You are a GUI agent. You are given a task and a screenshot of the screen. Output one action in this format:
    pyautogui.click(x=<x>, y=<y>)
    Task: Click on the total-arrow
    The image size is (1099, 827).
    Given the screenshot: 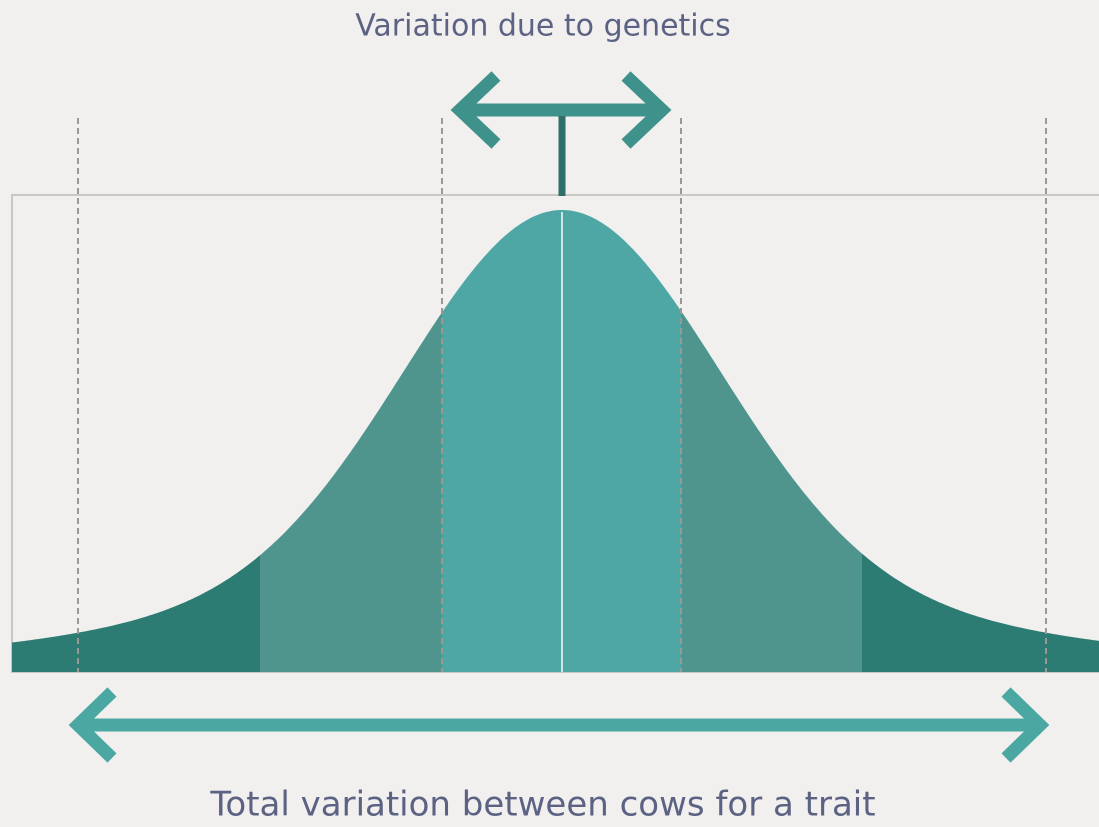 What is the action you would take?
    pyautogui.click(x=559, y=725)
    